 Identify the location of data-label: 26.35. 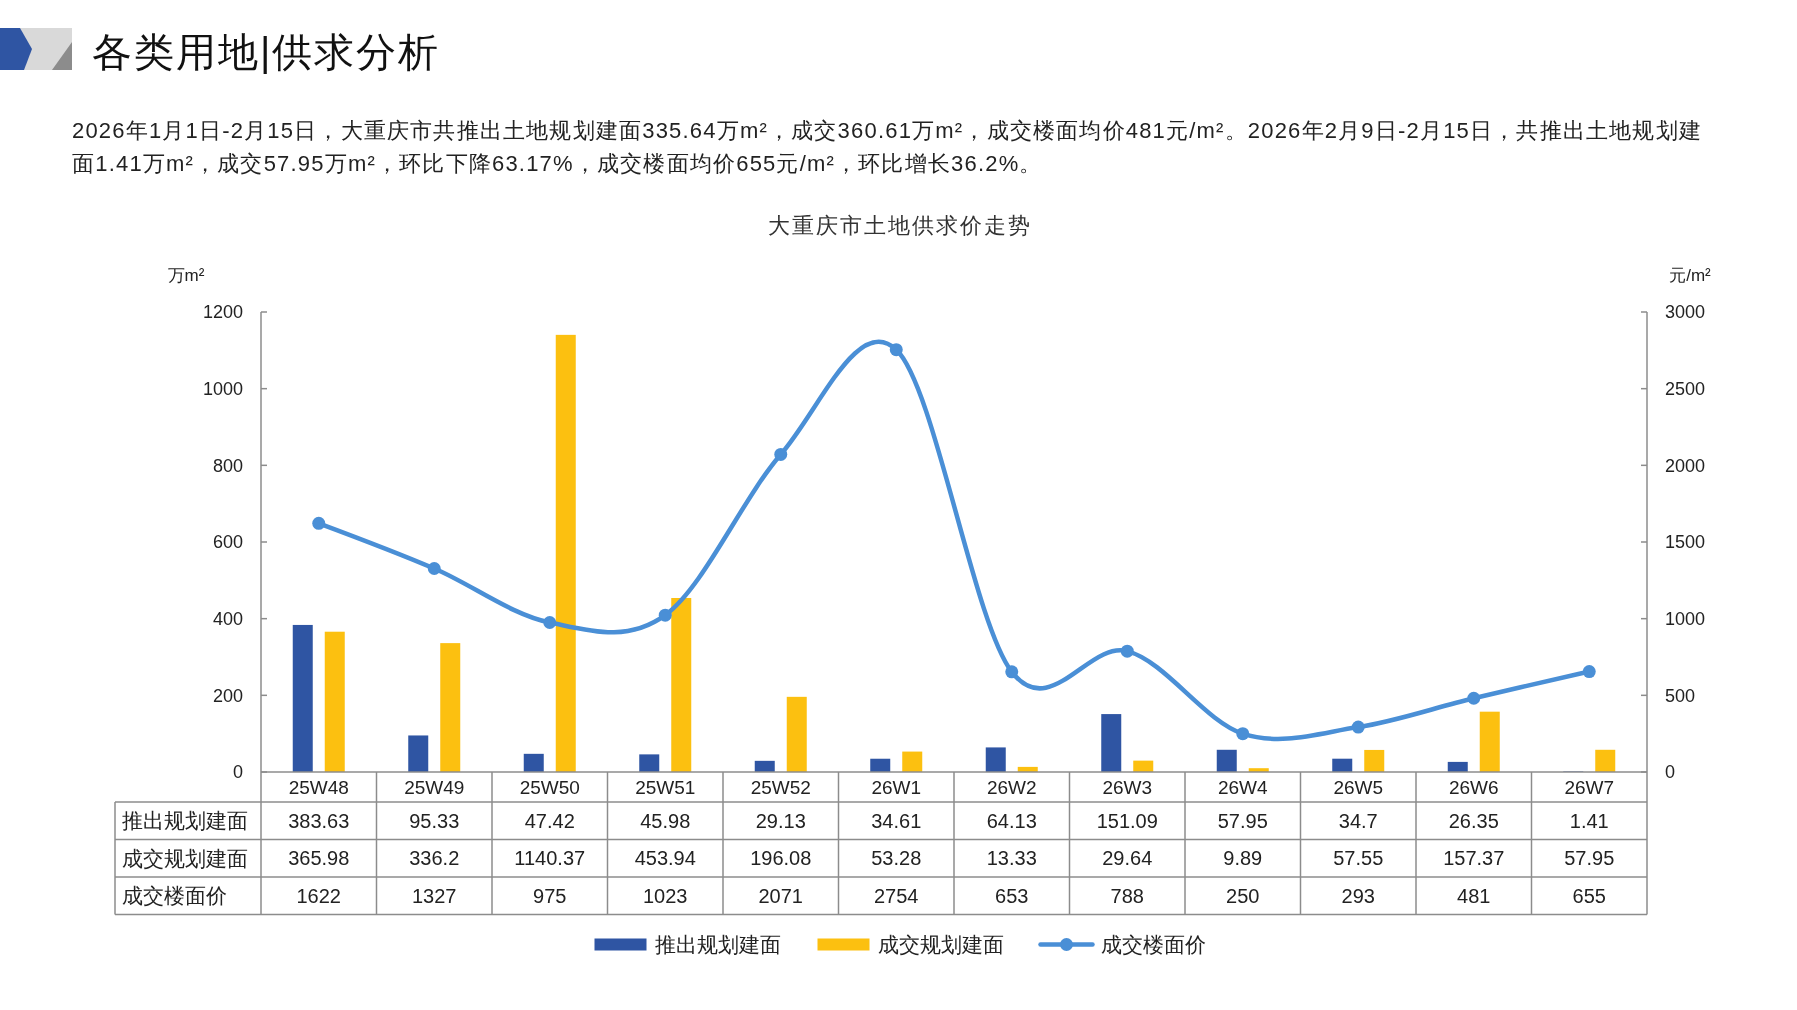
(1473, 820).